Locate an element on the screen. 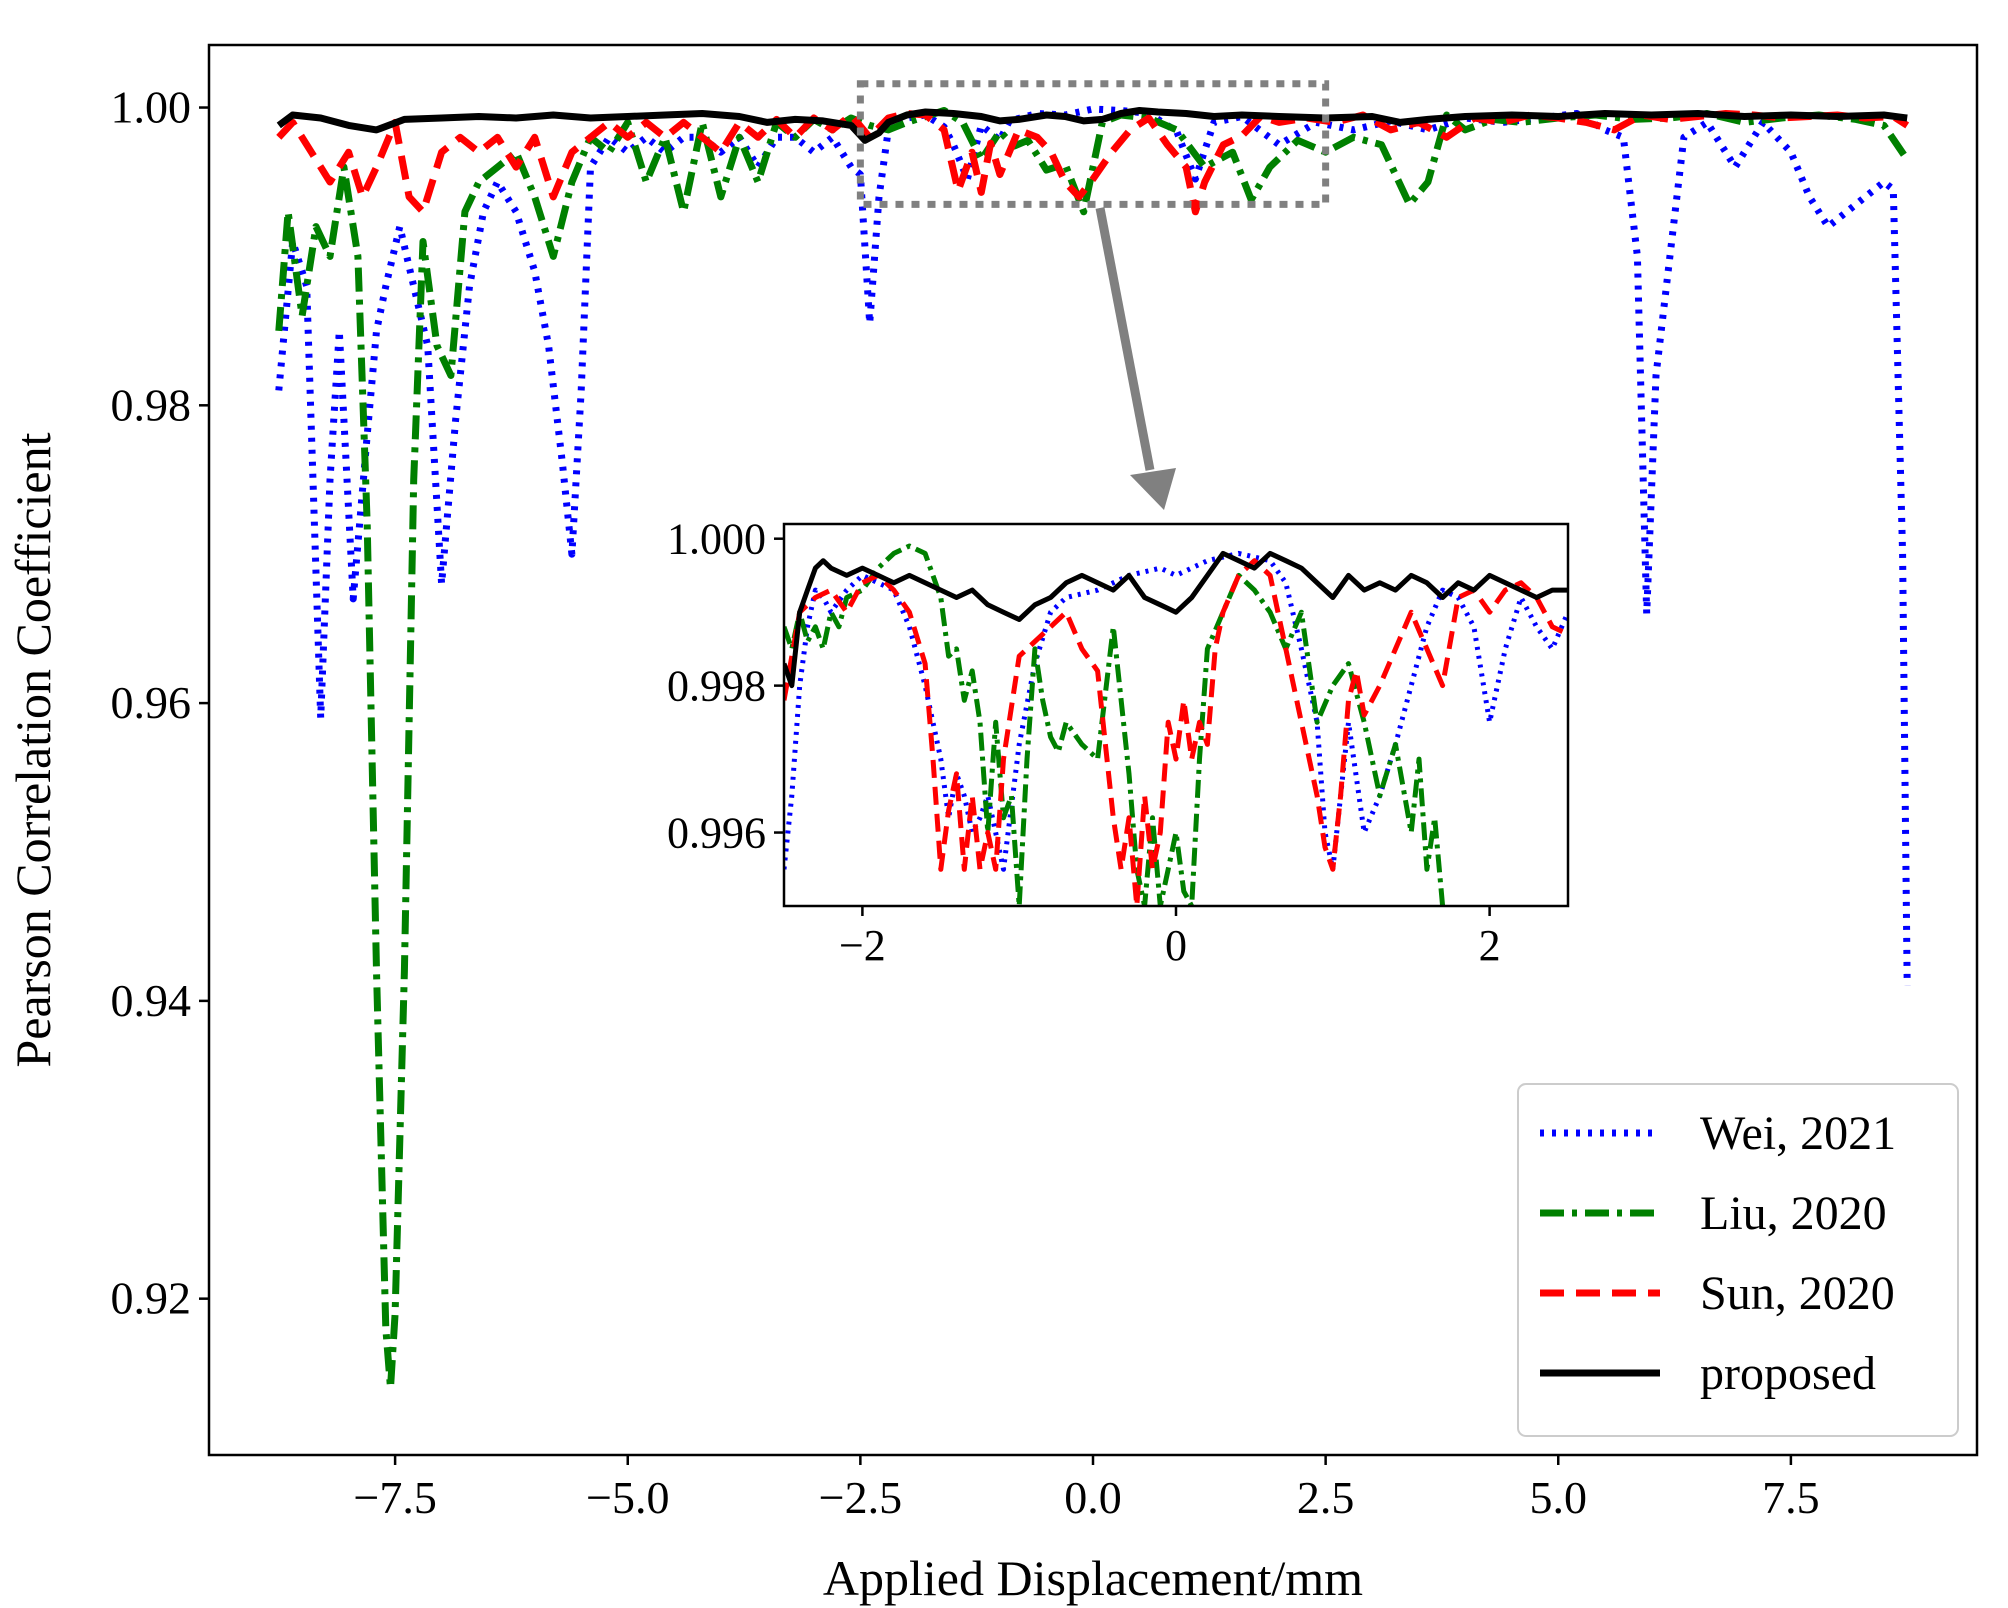 The image size is (2008, 1608). main-series-sun-2020 is located at coordinates (1093, 163).